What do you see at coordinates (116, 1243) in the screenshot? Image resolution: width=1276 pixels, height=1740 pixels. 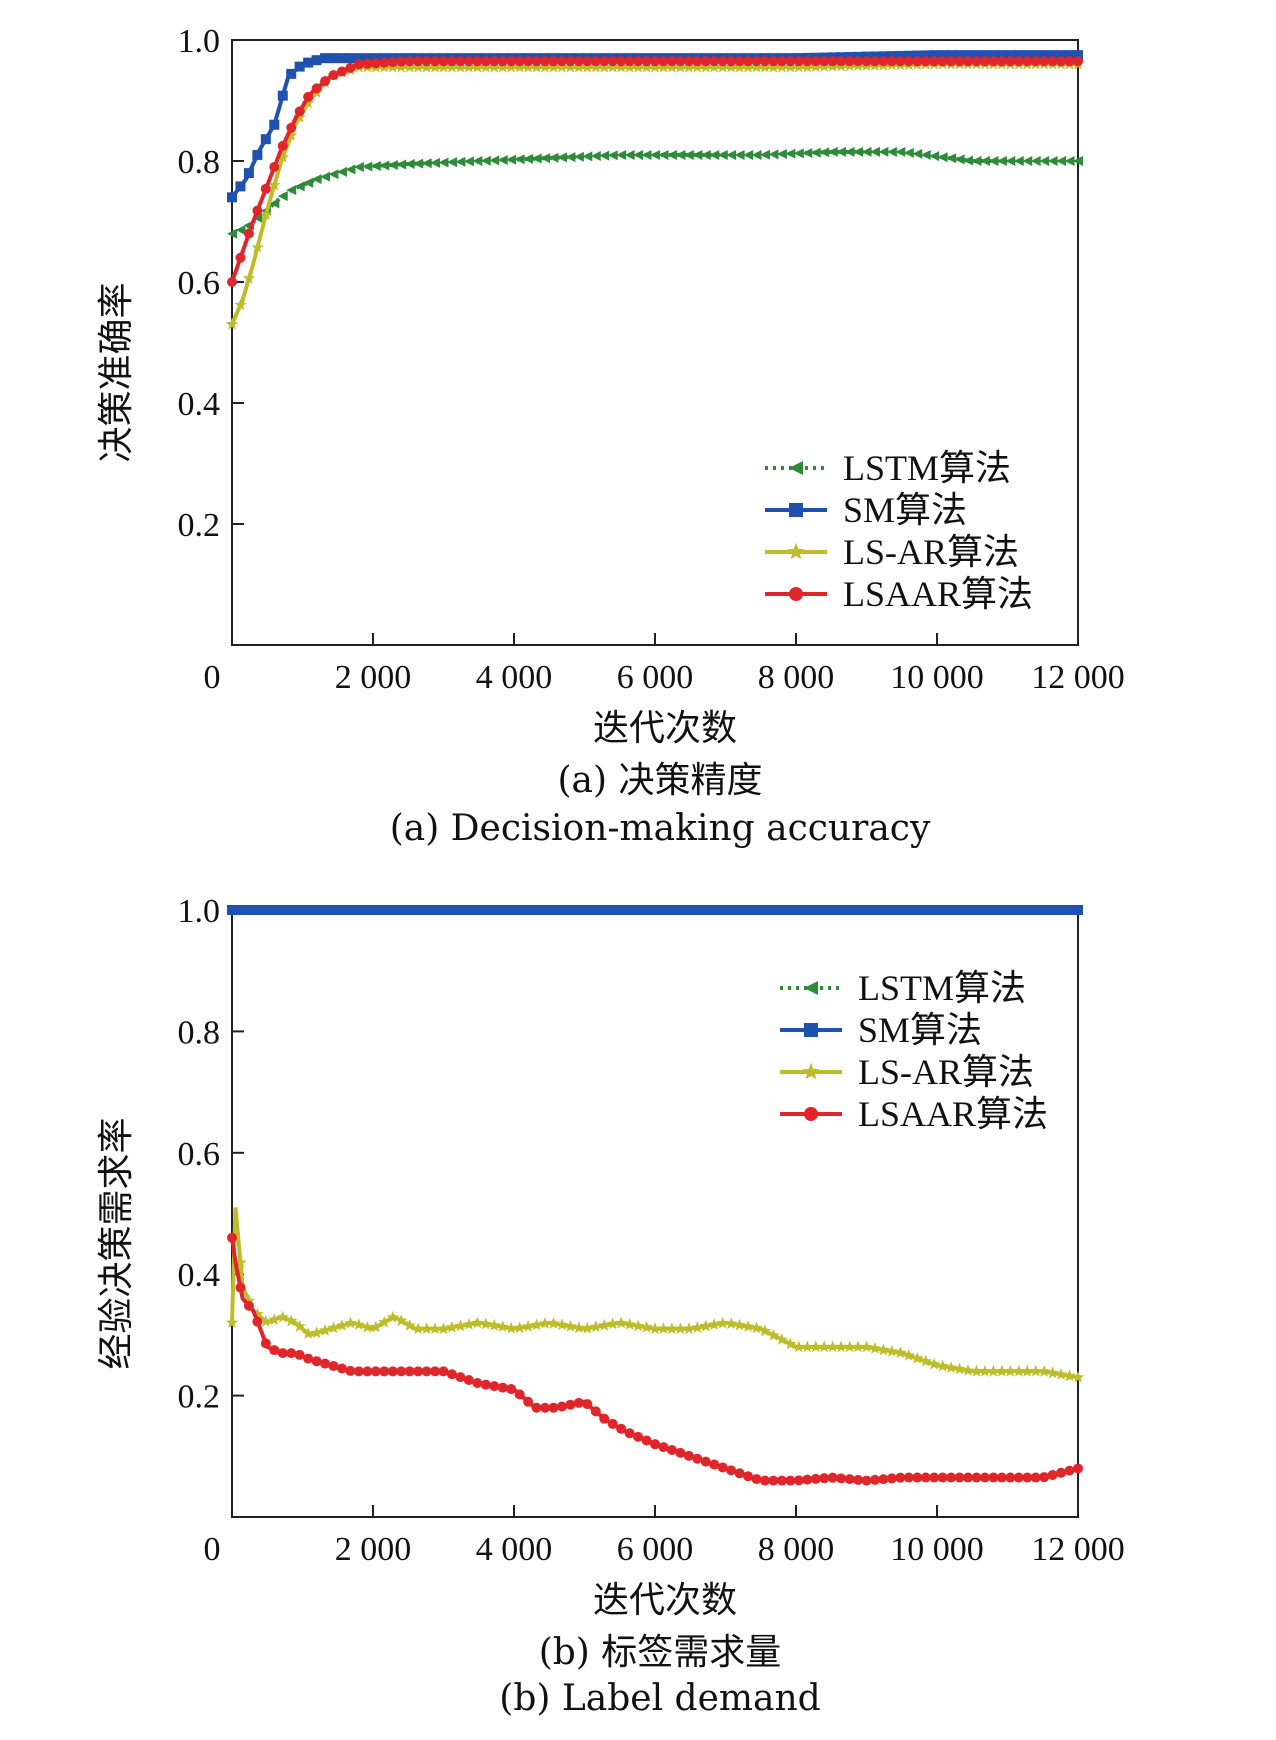 I see `y-axis-title: 经验决策需求率` at bounding box center [116, 1243].